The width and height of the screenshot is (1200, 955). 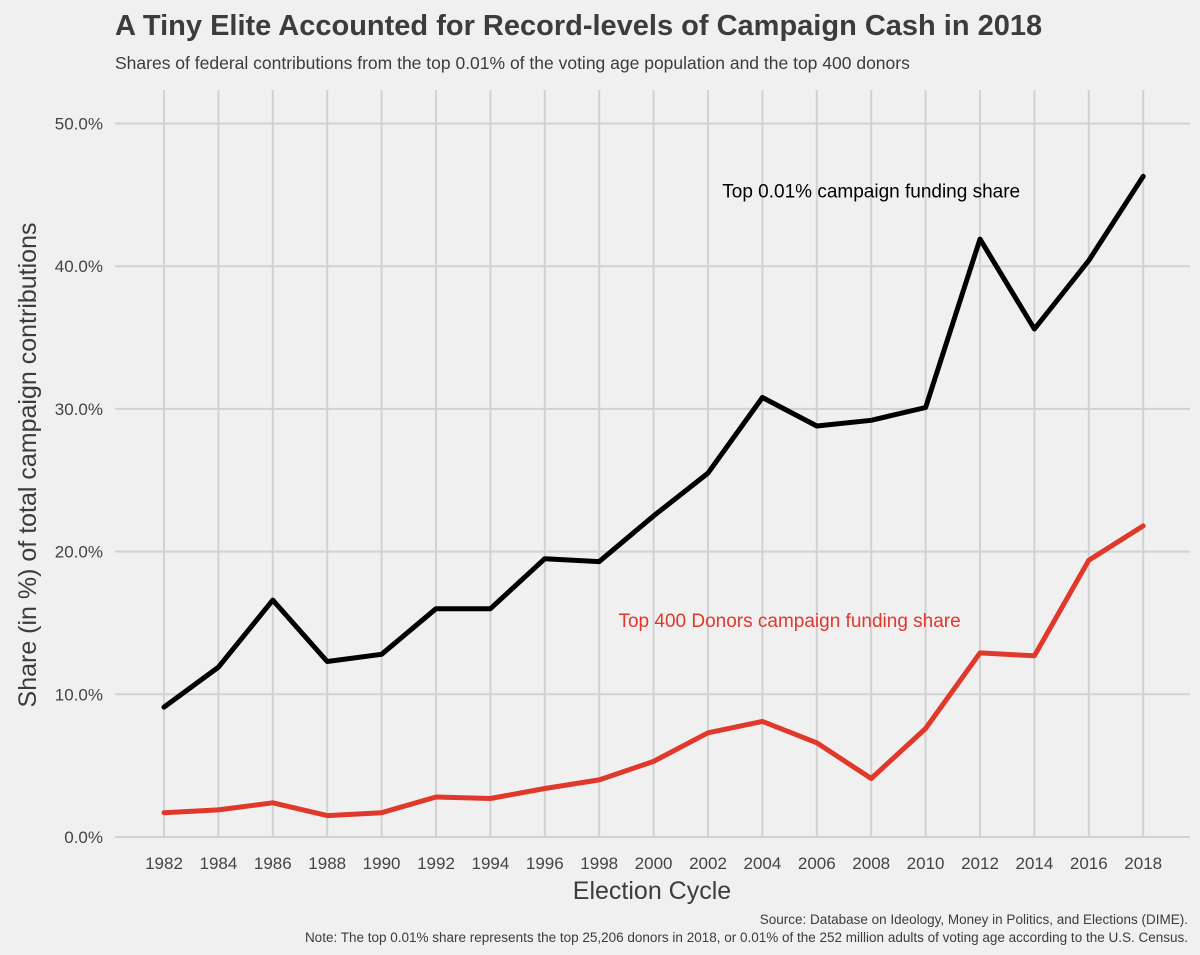 I want to click on x-tick-label: 1988, so click(x=327, y=863).